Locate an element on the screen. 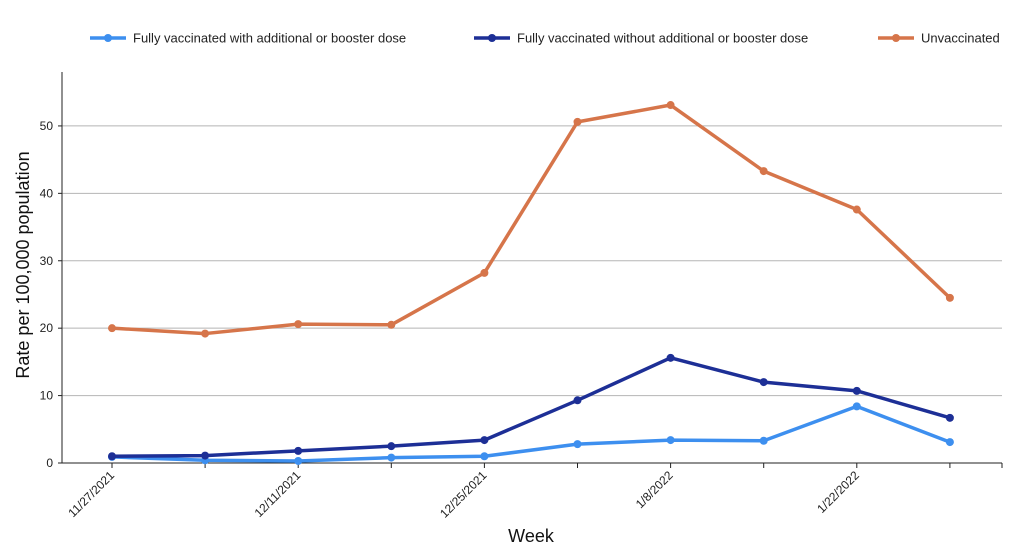 The width and height of the screenshot is (1024, 552). y-tick-label: 30 is located at coordinates (47, 261).